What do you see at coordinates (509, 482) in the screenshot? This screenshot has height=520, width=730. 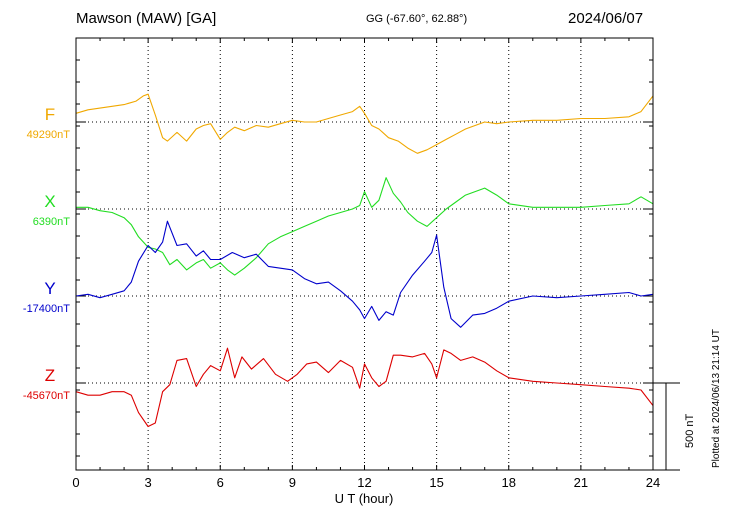 I see `x-tick-label: 18` at bounding box center [509, 482].